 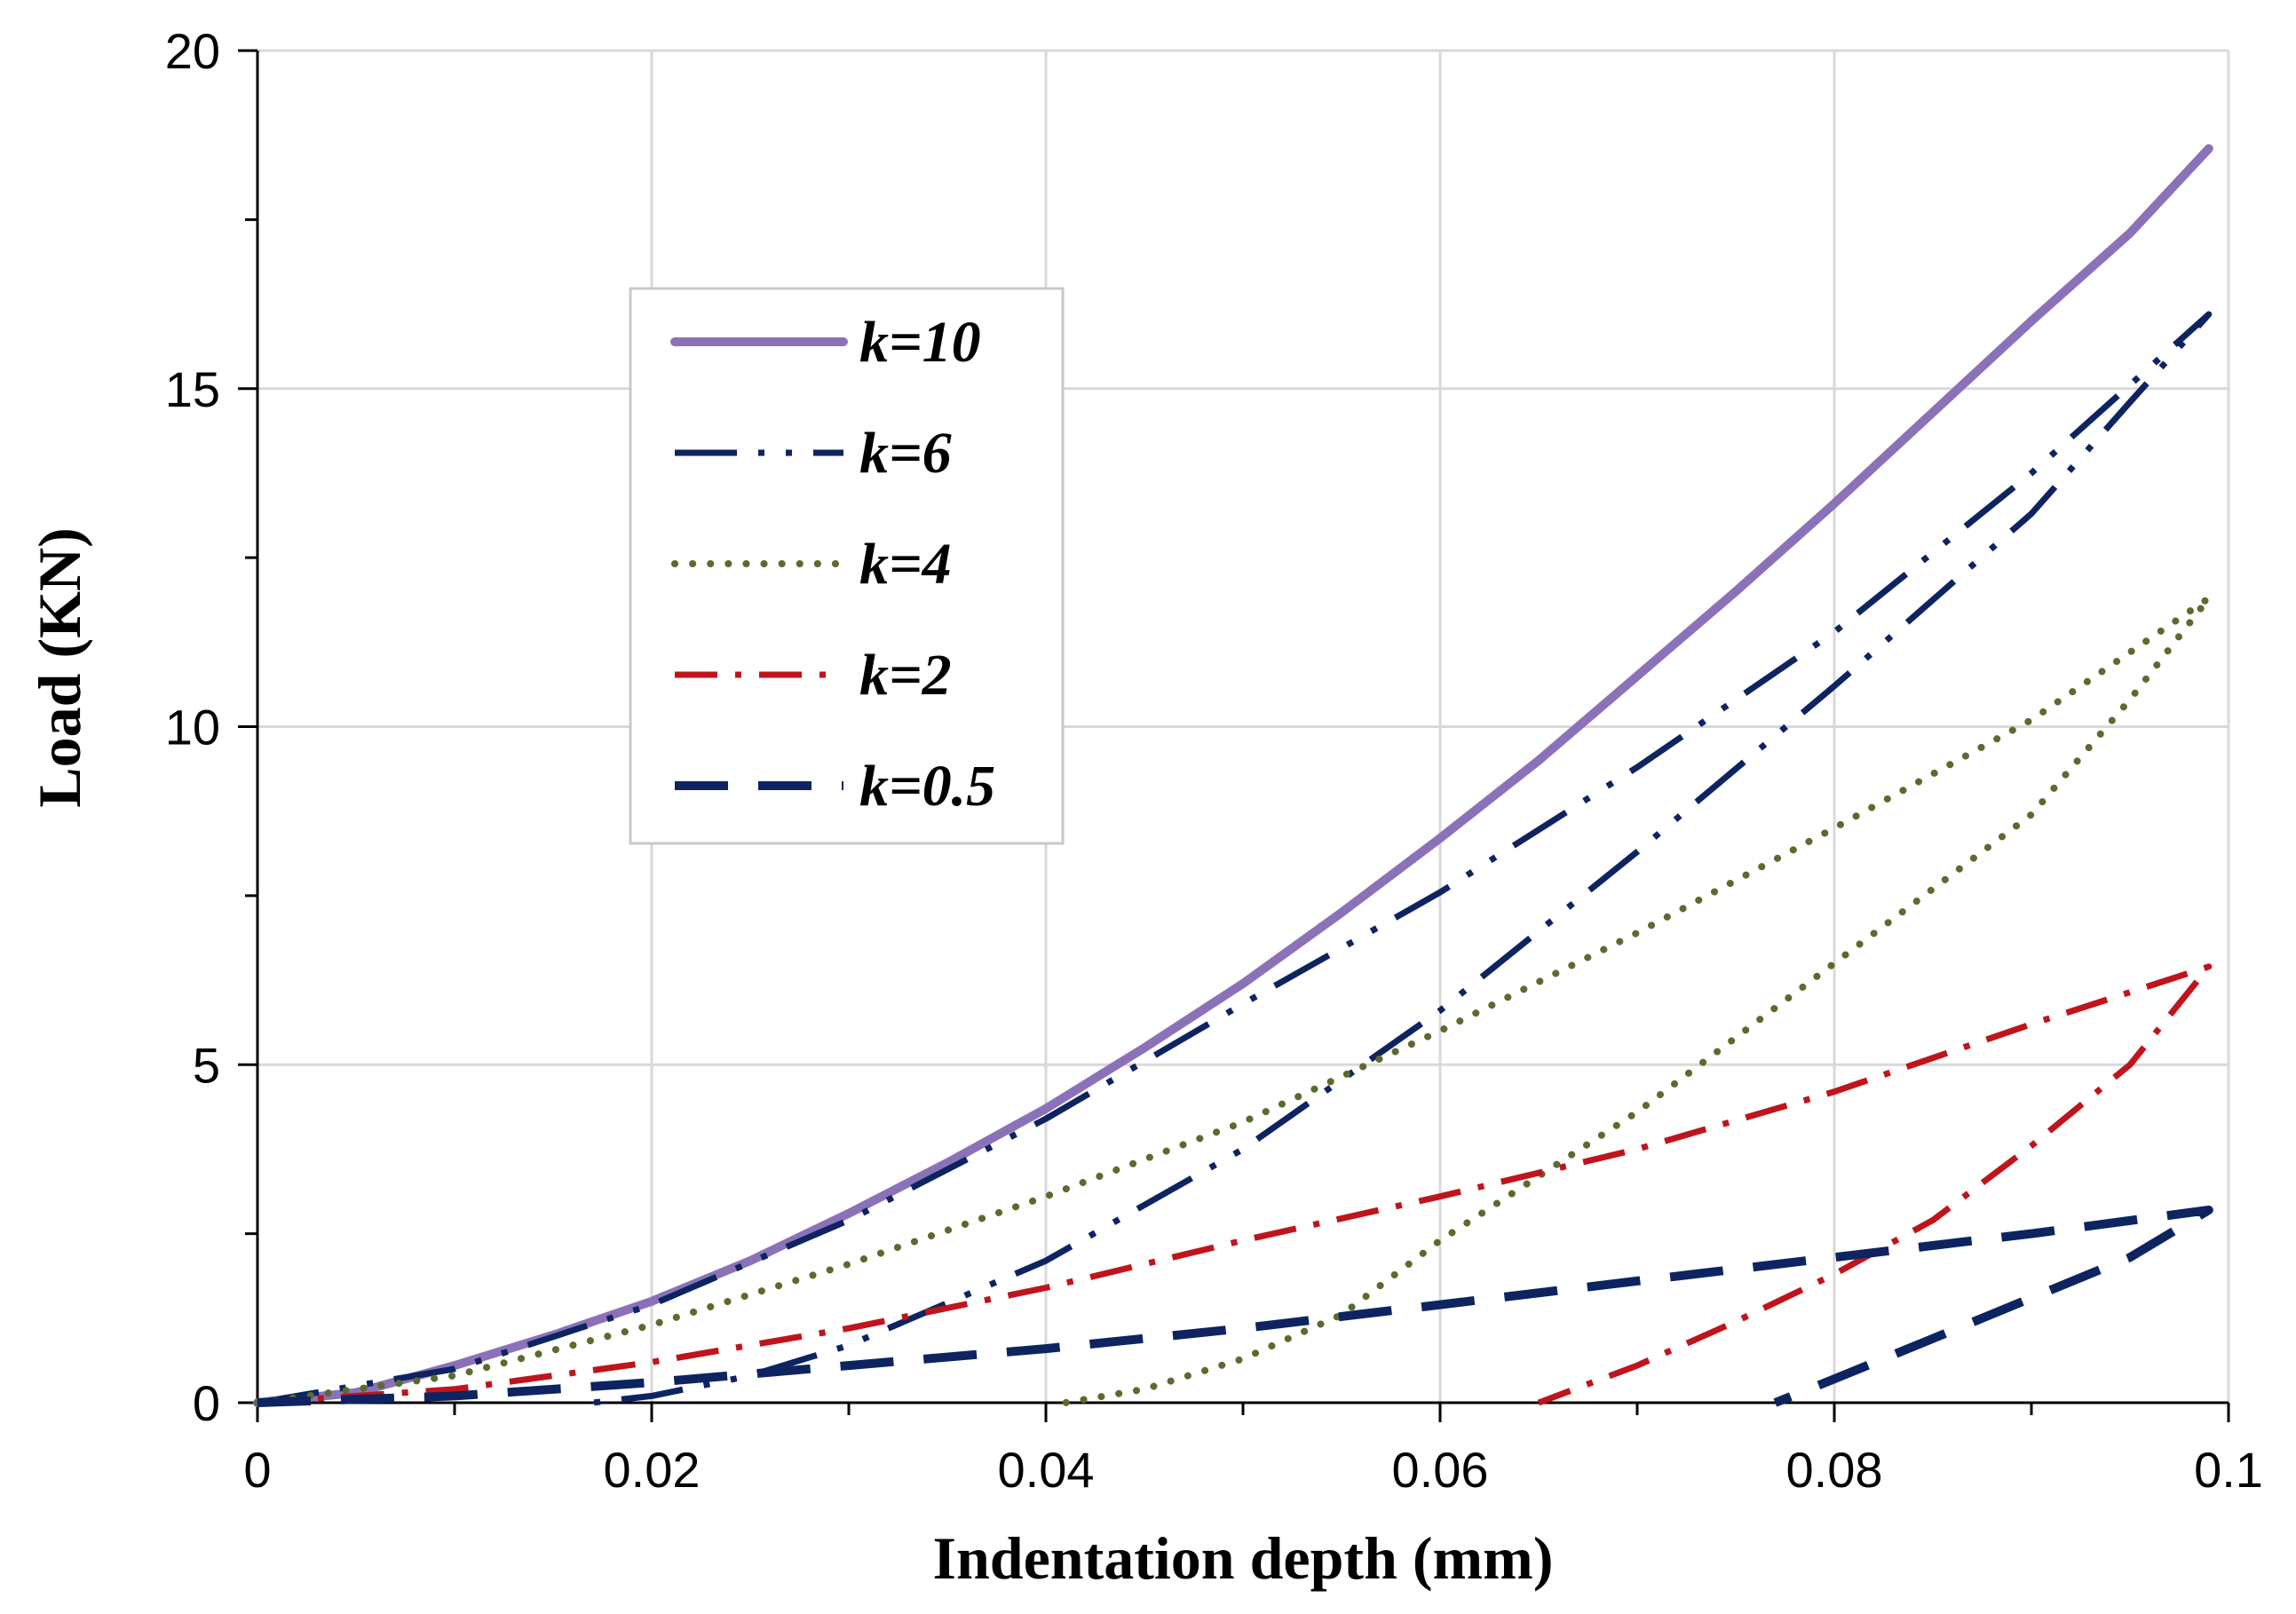 I want to click on y-axis-title: Load (KN), so click(x=59, y=667).